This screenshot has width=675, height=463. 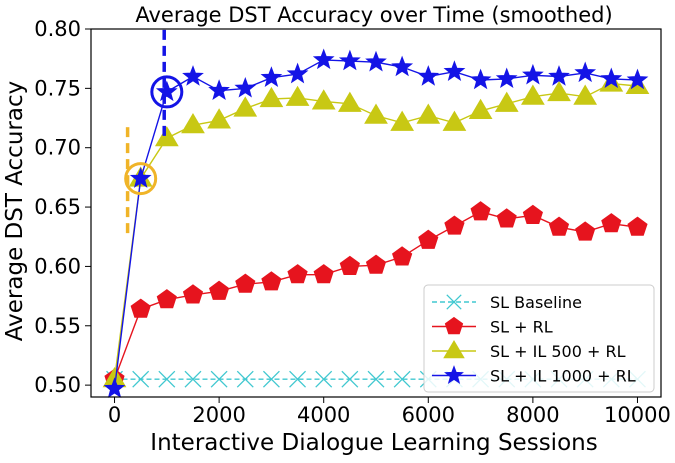 I want to click on y-tick-label: 0.65, so click(x=57, y=207).